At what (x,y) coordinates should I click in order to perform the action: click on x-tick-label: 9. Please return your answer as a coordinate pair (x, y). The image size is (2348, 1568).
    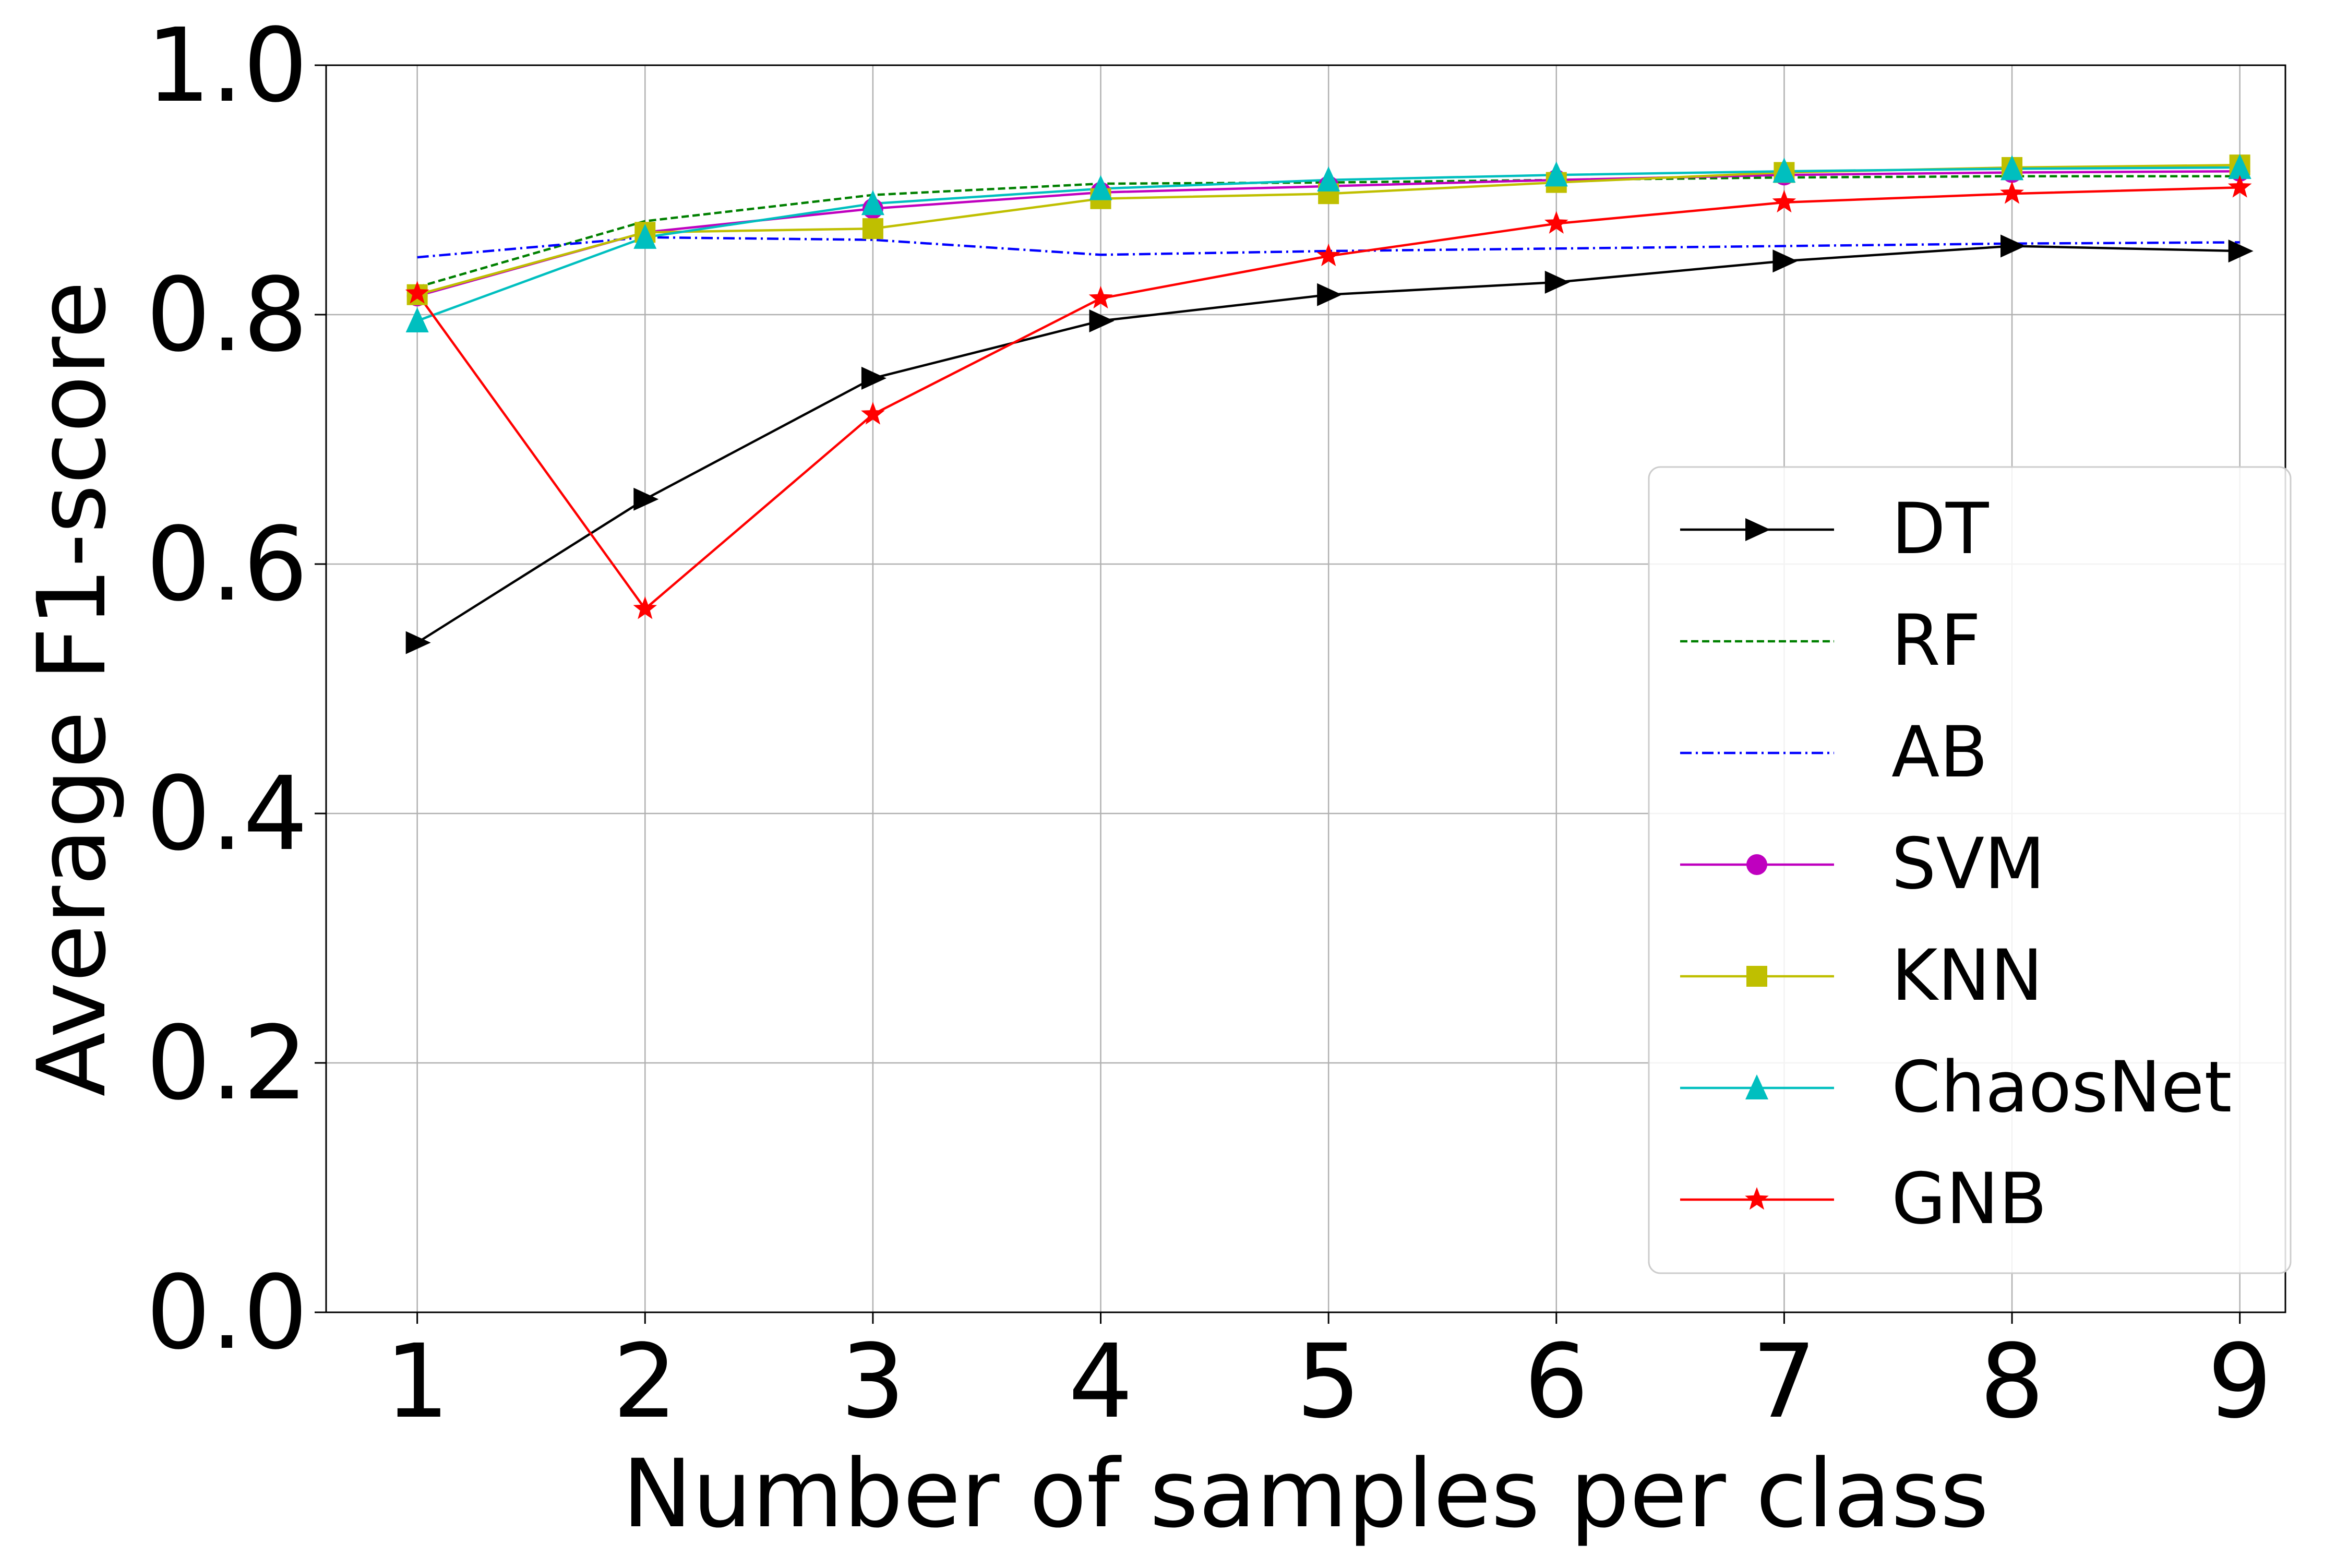
    Looking at the image, I should click on (2240, 1381).